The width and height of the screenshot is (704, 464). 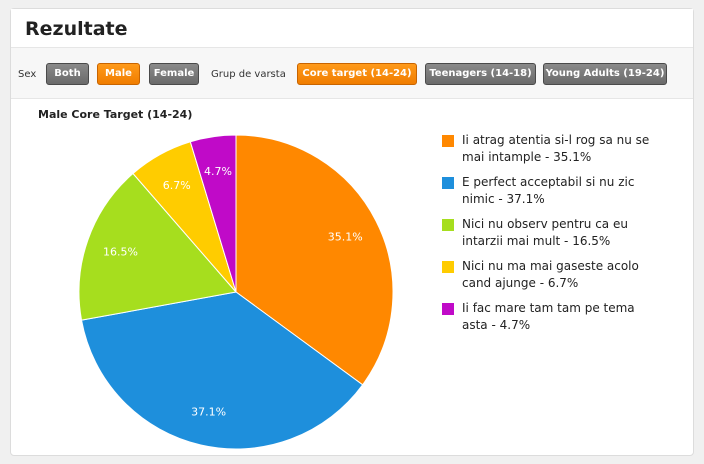 What do you see at coordinates (345, 237) in the screenshot?
I see `slice-data-label: 35.1%` at bounding box center [345, 237].